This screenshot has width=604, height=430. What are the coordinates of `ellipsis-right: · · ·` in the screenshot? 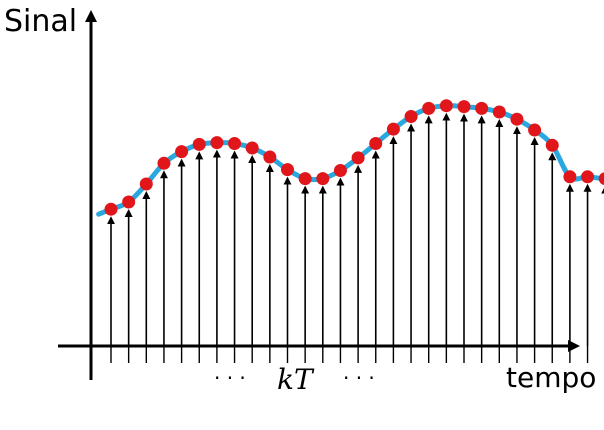 It's located at (359, 378).